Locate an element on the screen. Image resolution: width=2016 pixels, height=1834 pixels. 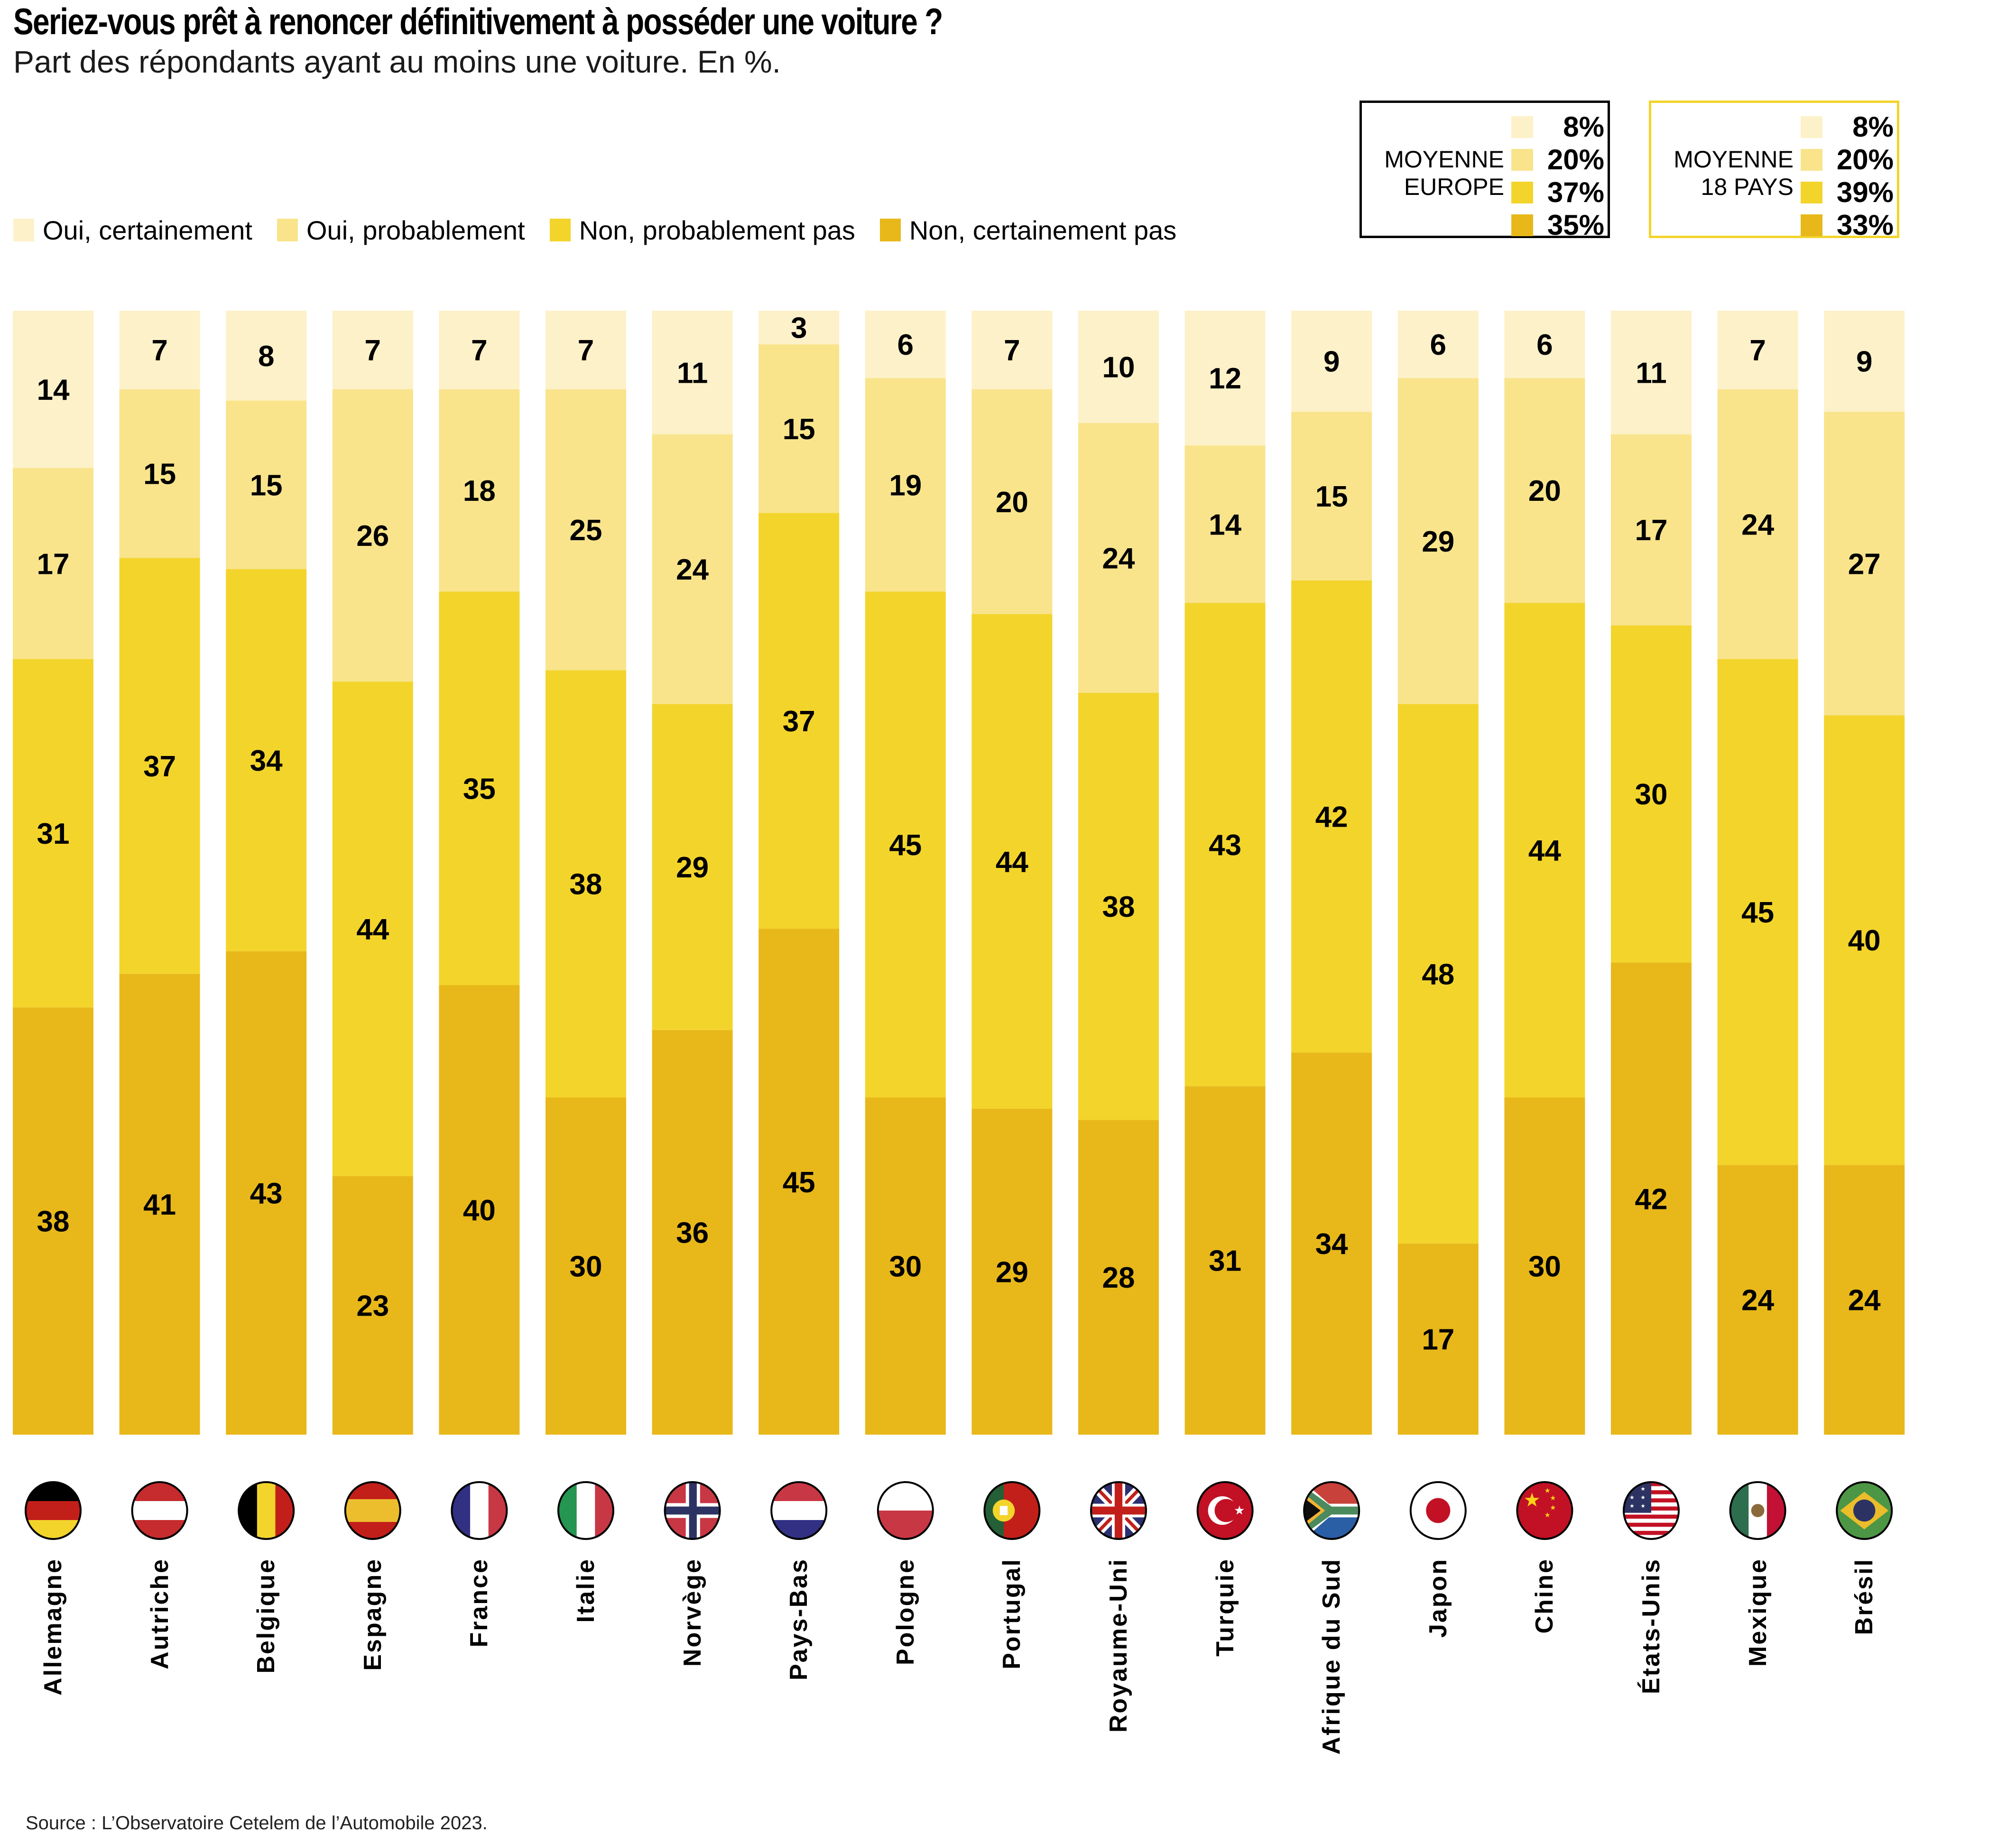
x-tick-label: Autriche is located at coordinates (160, 1613).